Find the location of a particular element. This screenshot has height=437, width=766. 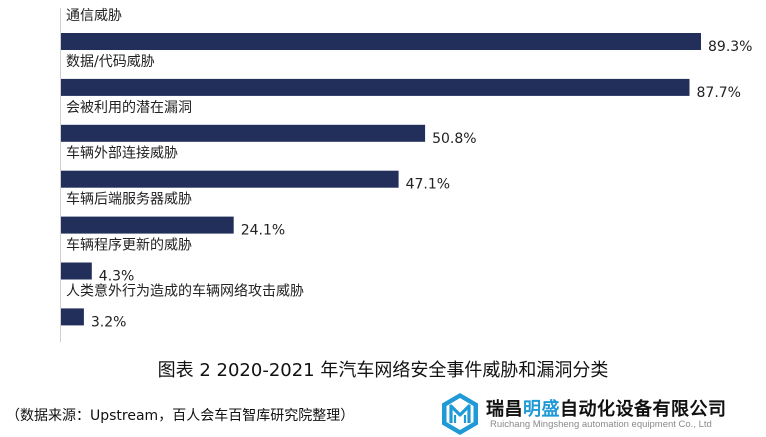

company-name-part1: 瑞昌 is located at coordinates (504, 409).